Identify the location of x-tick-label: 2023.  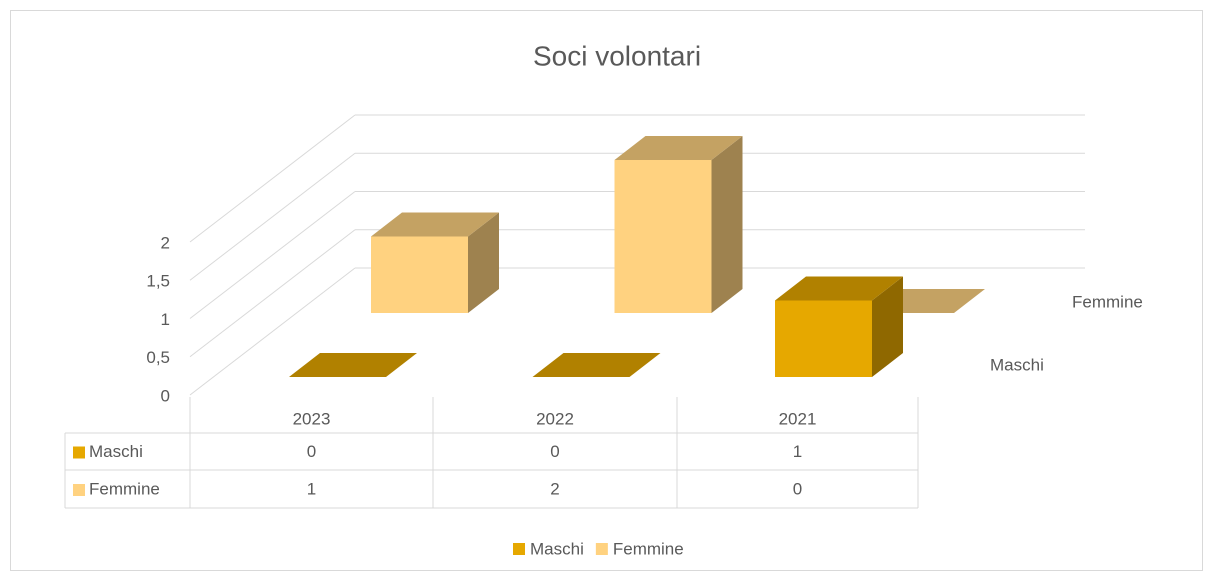
(312, 418).